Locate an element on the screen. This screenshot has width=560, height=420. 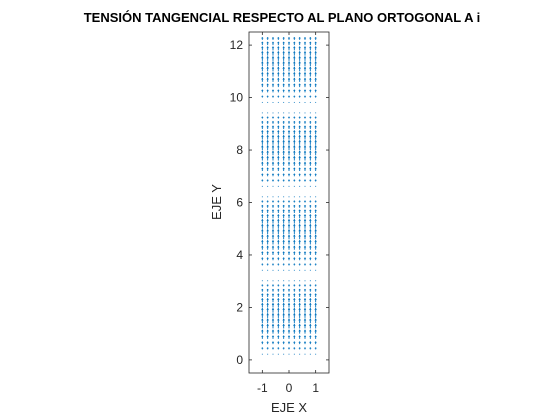
x-tick-label: 0 is located at coordinates (289, 388).